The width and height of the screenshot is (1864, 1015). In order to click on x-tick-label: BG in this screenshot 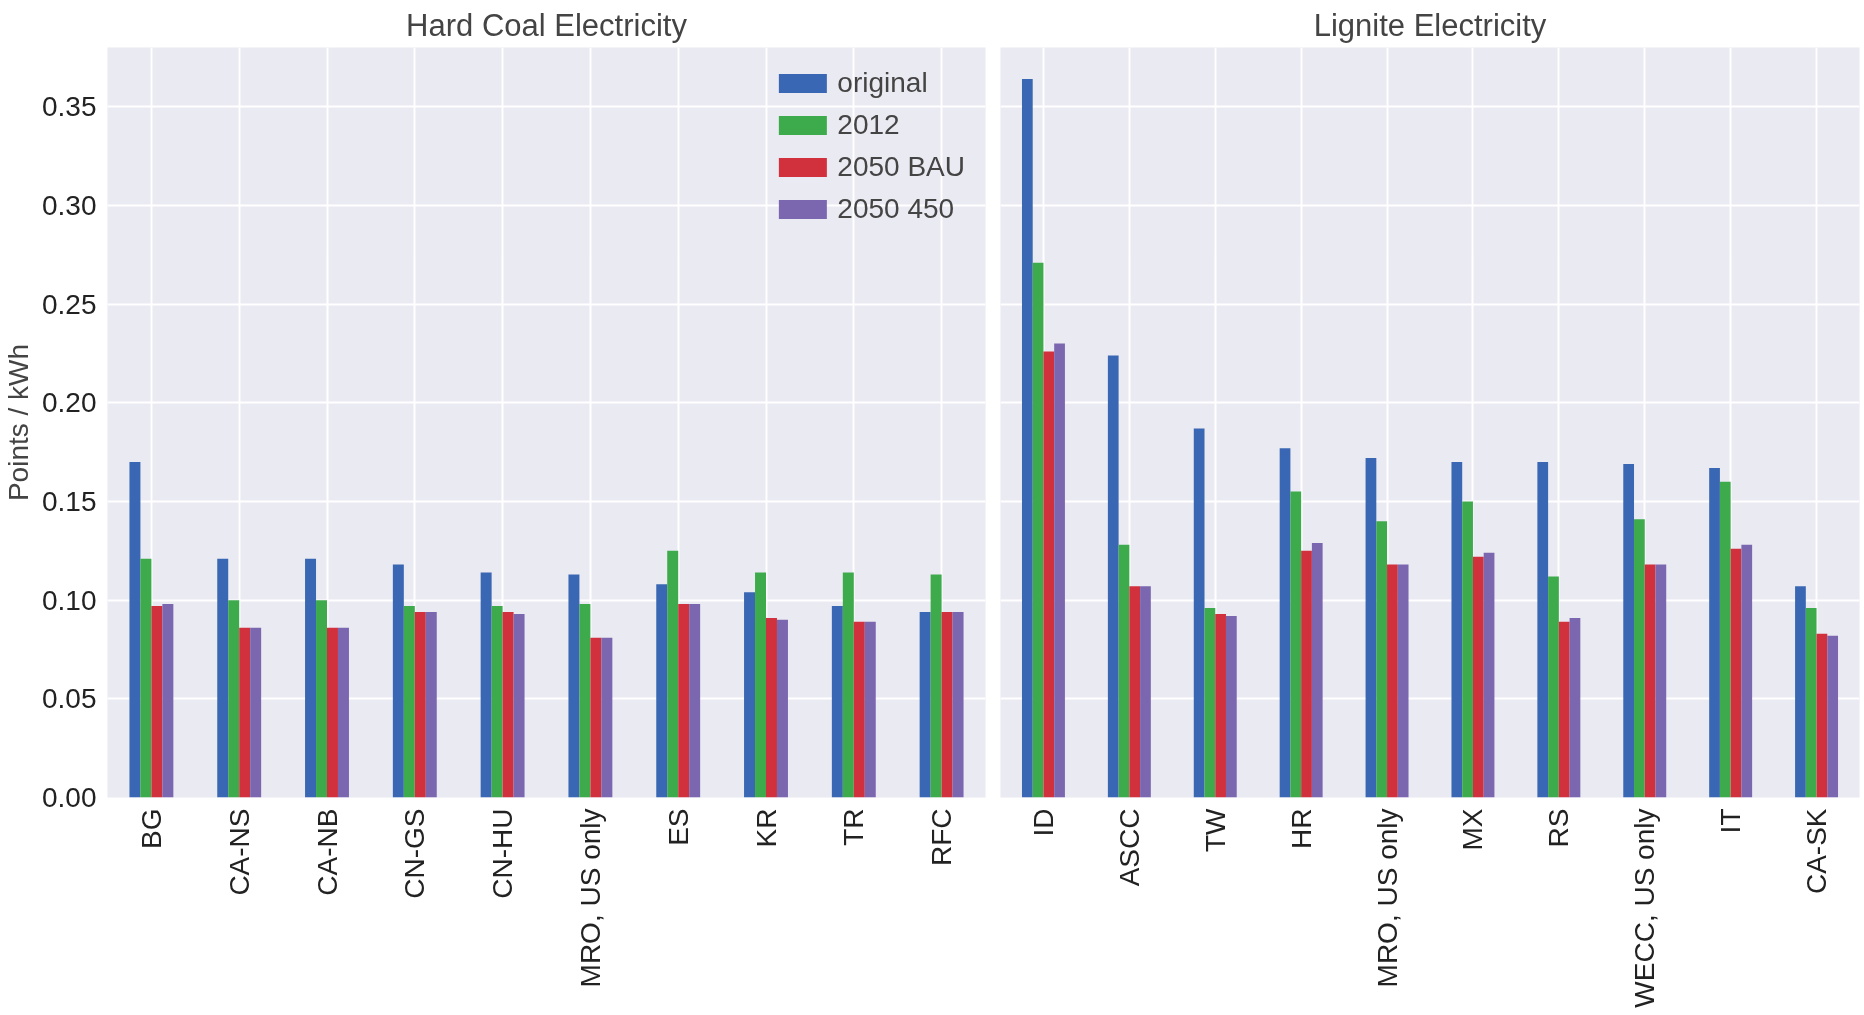, I will do `click(151, 828)`.